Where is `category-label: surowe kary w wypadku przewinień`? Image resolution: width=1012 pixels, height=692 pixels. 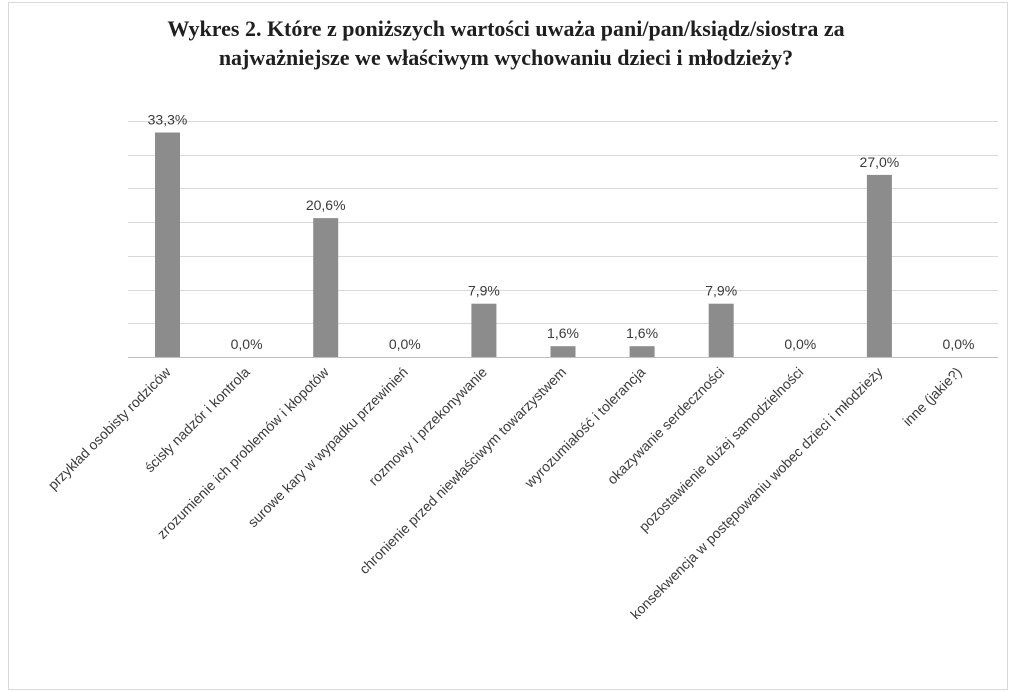 category-label: surowe kary w wypadku przewinień is located at coordinates (327, 447).